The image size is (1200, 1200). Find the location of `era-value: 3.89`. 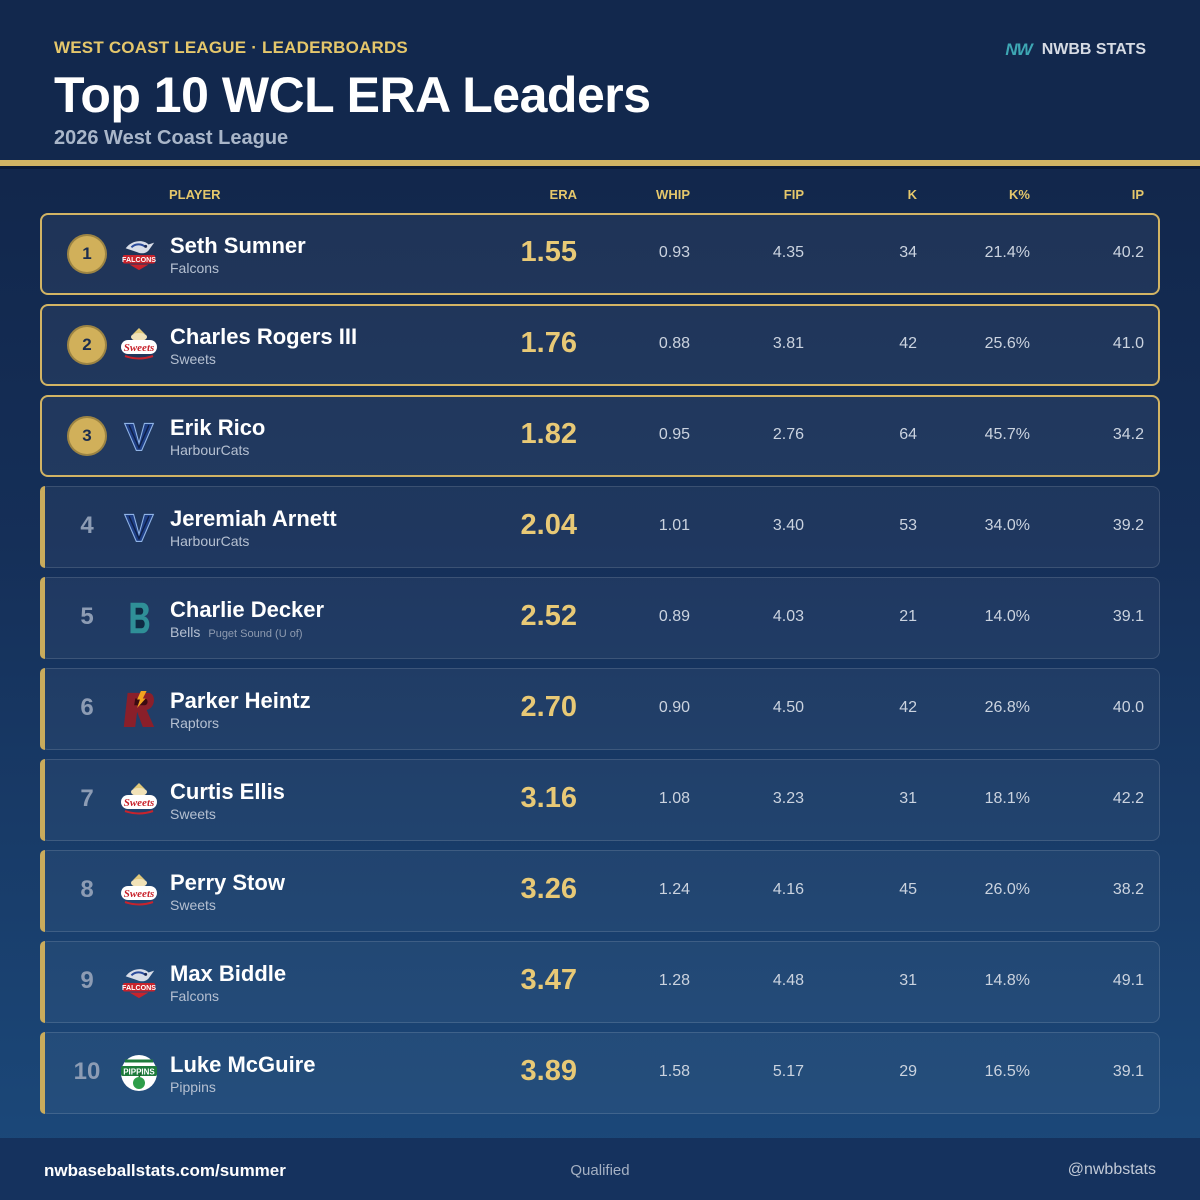

era-value: 3.89 is located at coordinates (548, 1071).